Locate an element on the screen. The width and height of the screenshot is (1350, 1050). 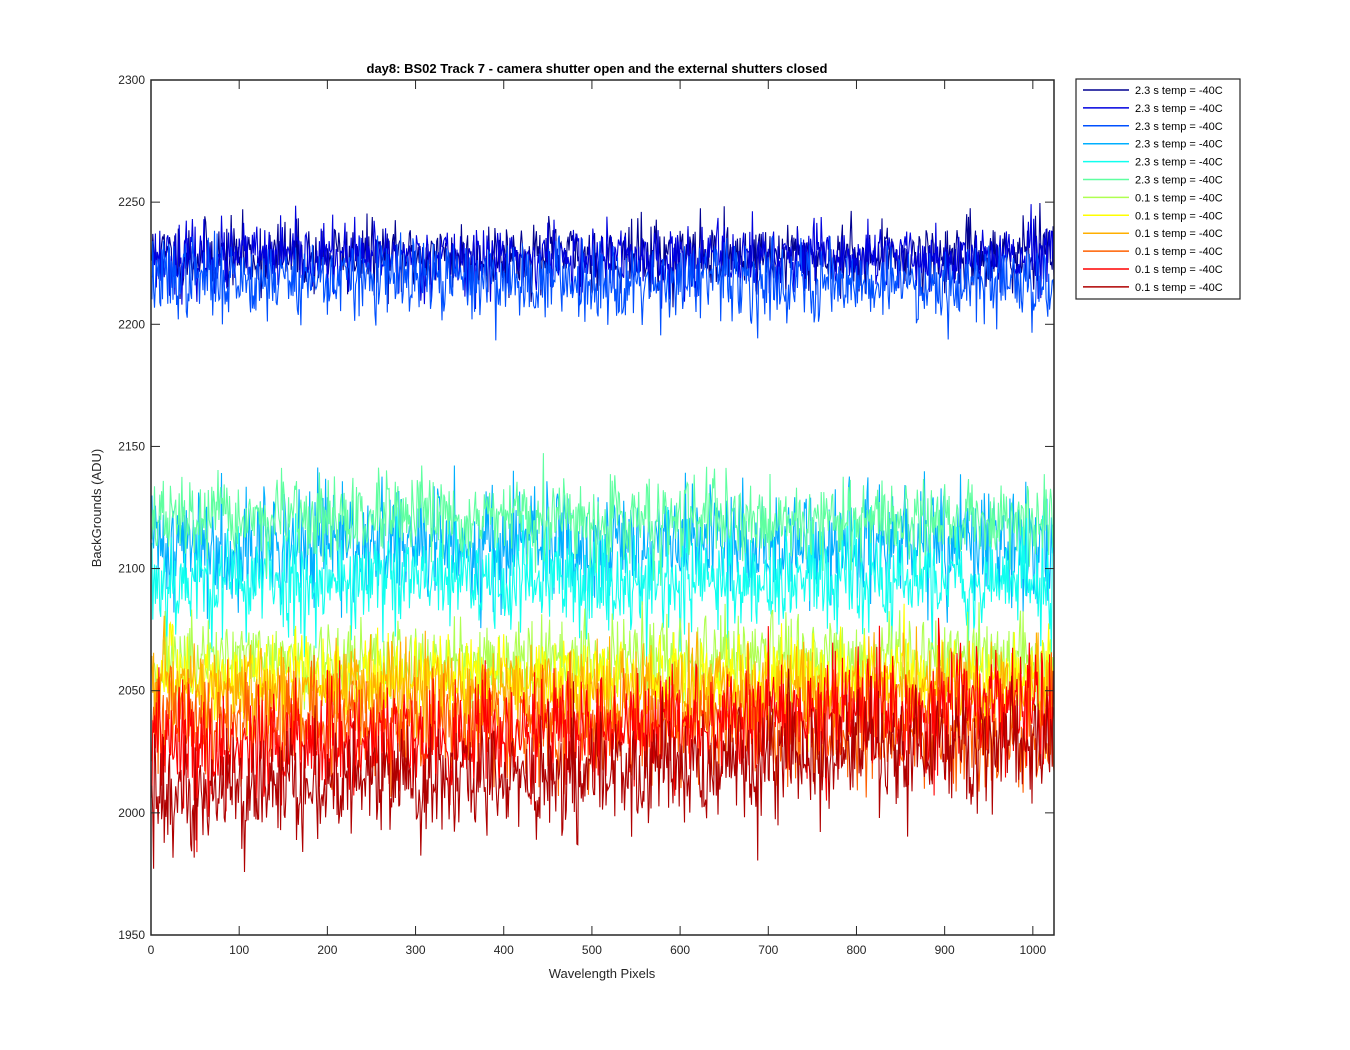
x-tick-label: 400 is located at coordinates (504, 950).